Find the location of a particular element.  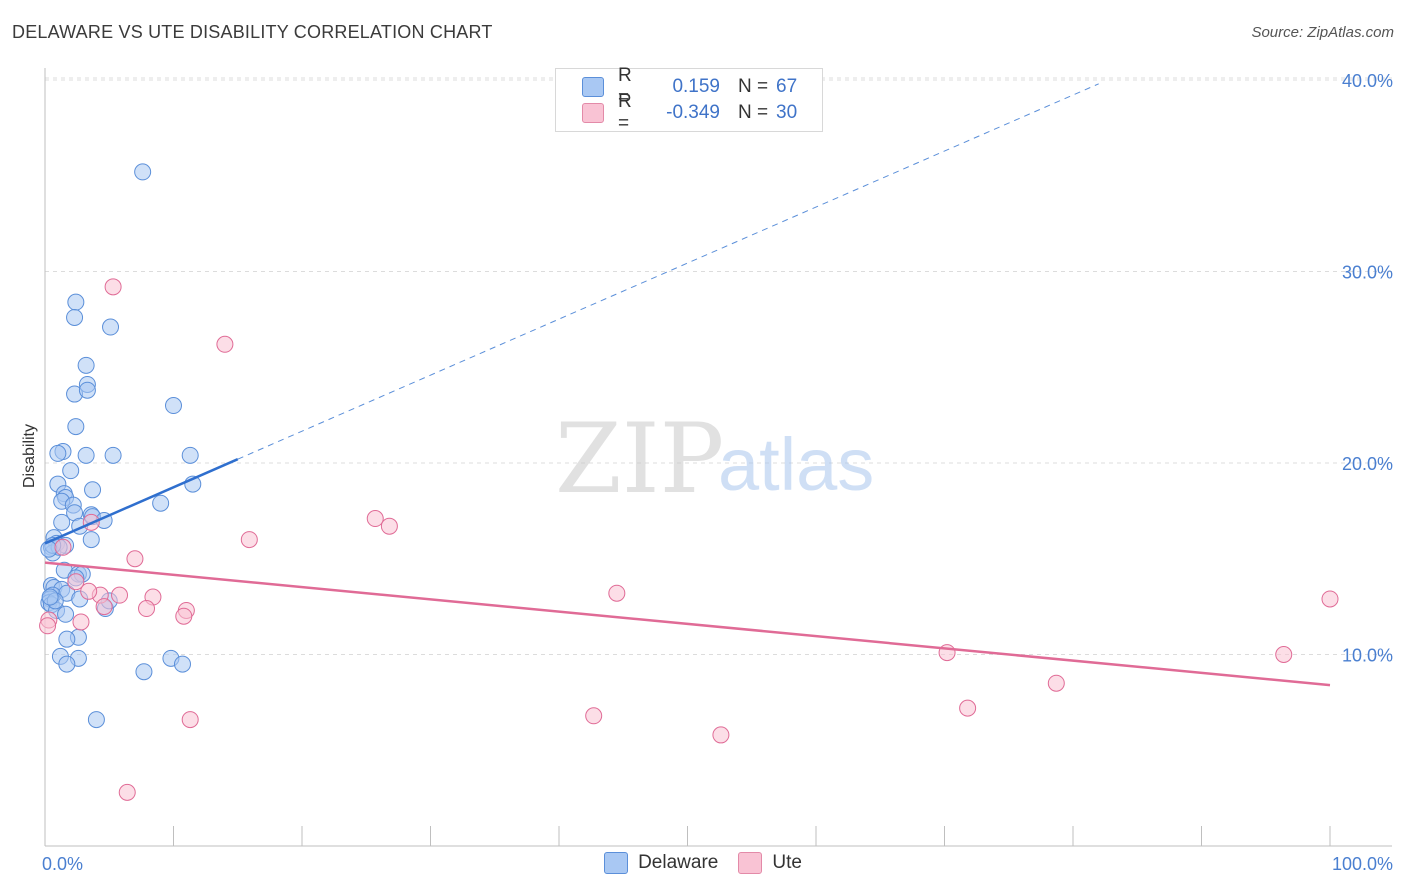

legend-row-ute: R = -0.349 N = 30 is located at coordinates (690, 112).